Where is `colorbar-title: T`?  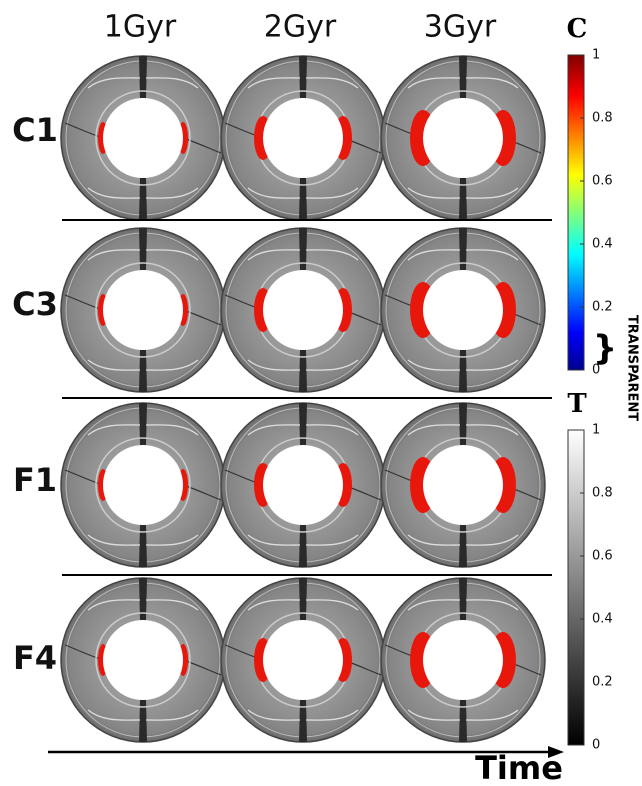 colorbar-title: T is located at coordinates (577, 404).